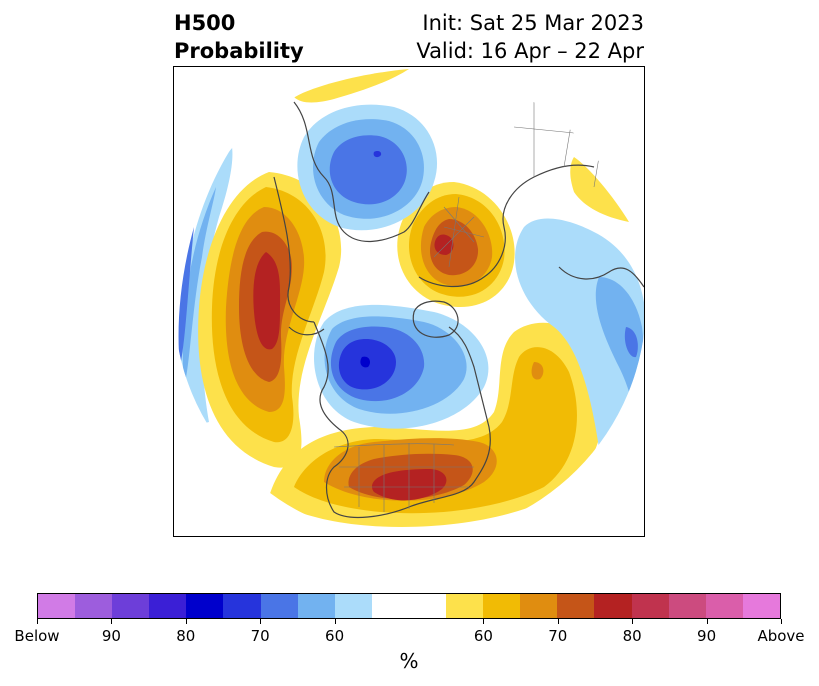  Describe the element at coordinates (533, 23) in the screenshot. I see `init-time: Init: Sat 25 Mar 2023` at that location.